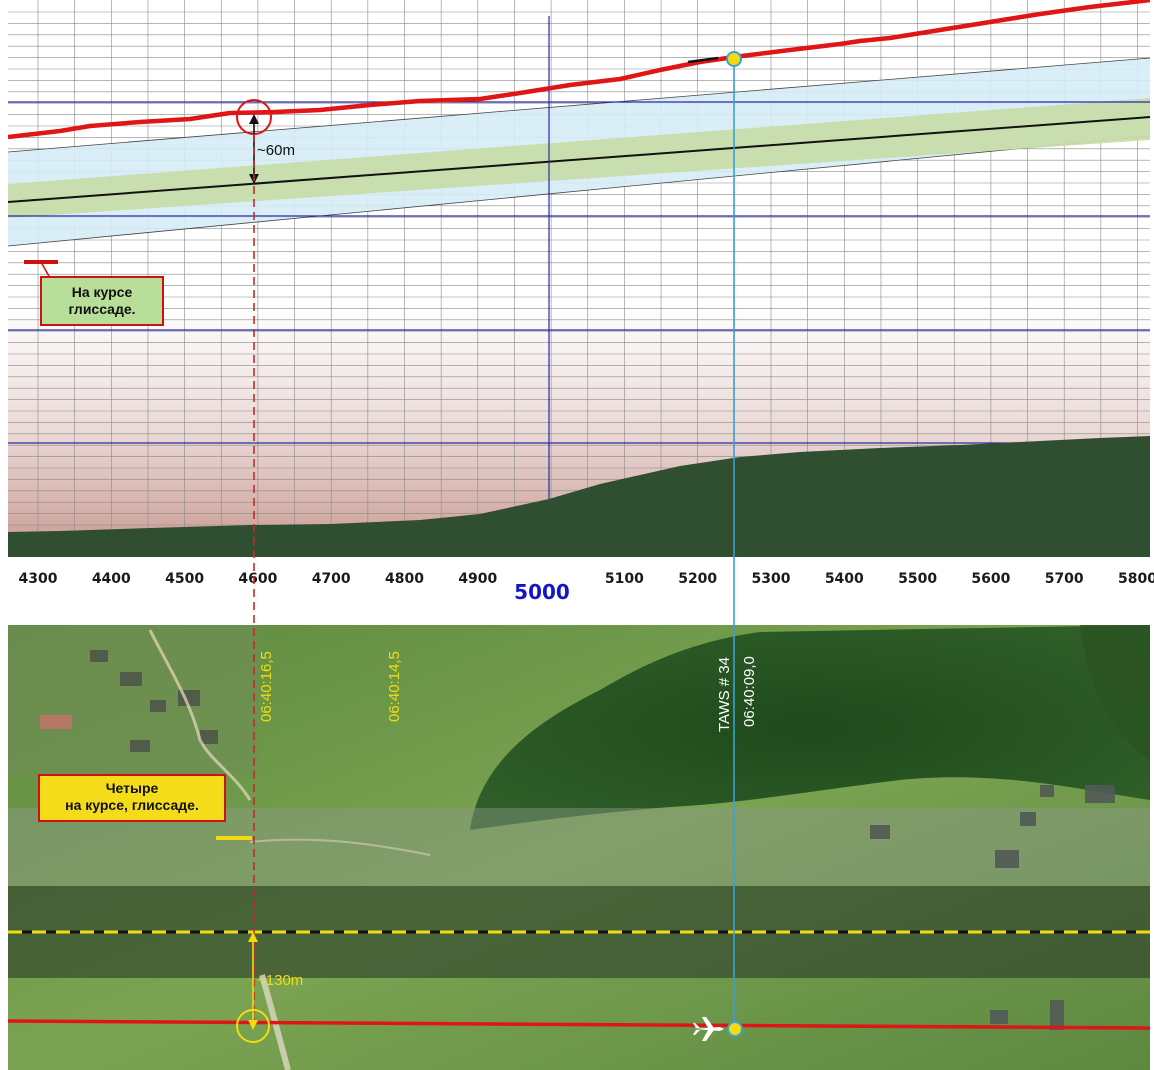  What do you see at coordinates (708, 1029) in the screenshot?
I see `aircraft-icon` at bounding box center [708, 1029].